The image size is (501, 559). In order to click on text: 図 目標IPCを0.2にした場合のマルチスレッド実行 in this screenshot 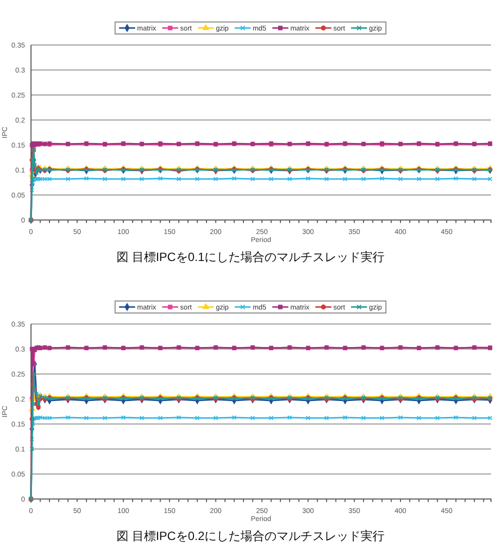, I will do `click(250, 536)`.